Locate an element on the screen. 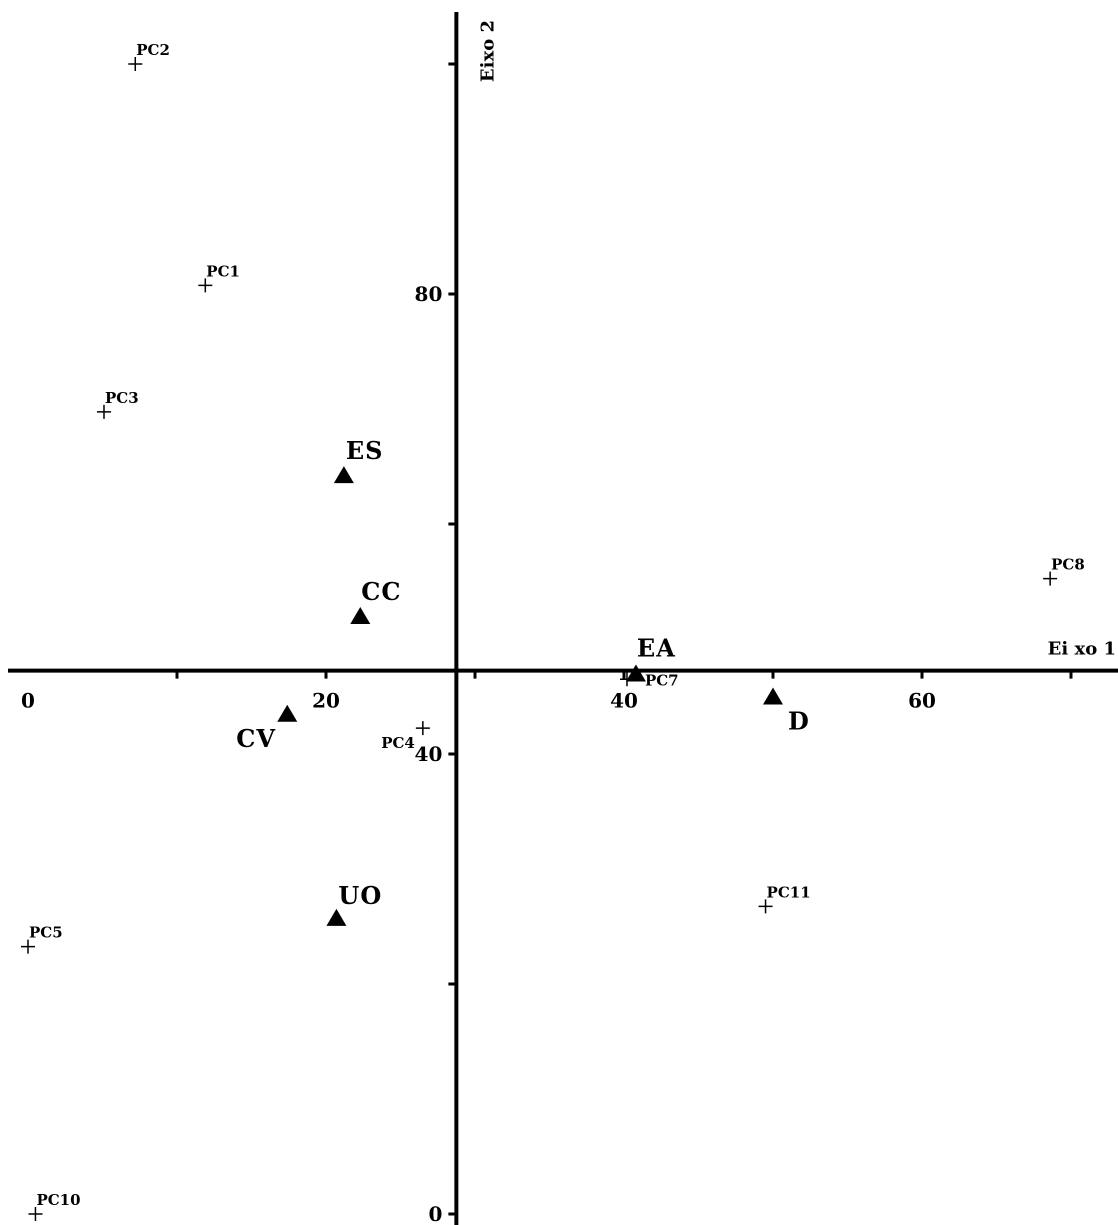 This screenshot has width=1118, height=1225. point-pc2 is located at coordinates (135, 64).